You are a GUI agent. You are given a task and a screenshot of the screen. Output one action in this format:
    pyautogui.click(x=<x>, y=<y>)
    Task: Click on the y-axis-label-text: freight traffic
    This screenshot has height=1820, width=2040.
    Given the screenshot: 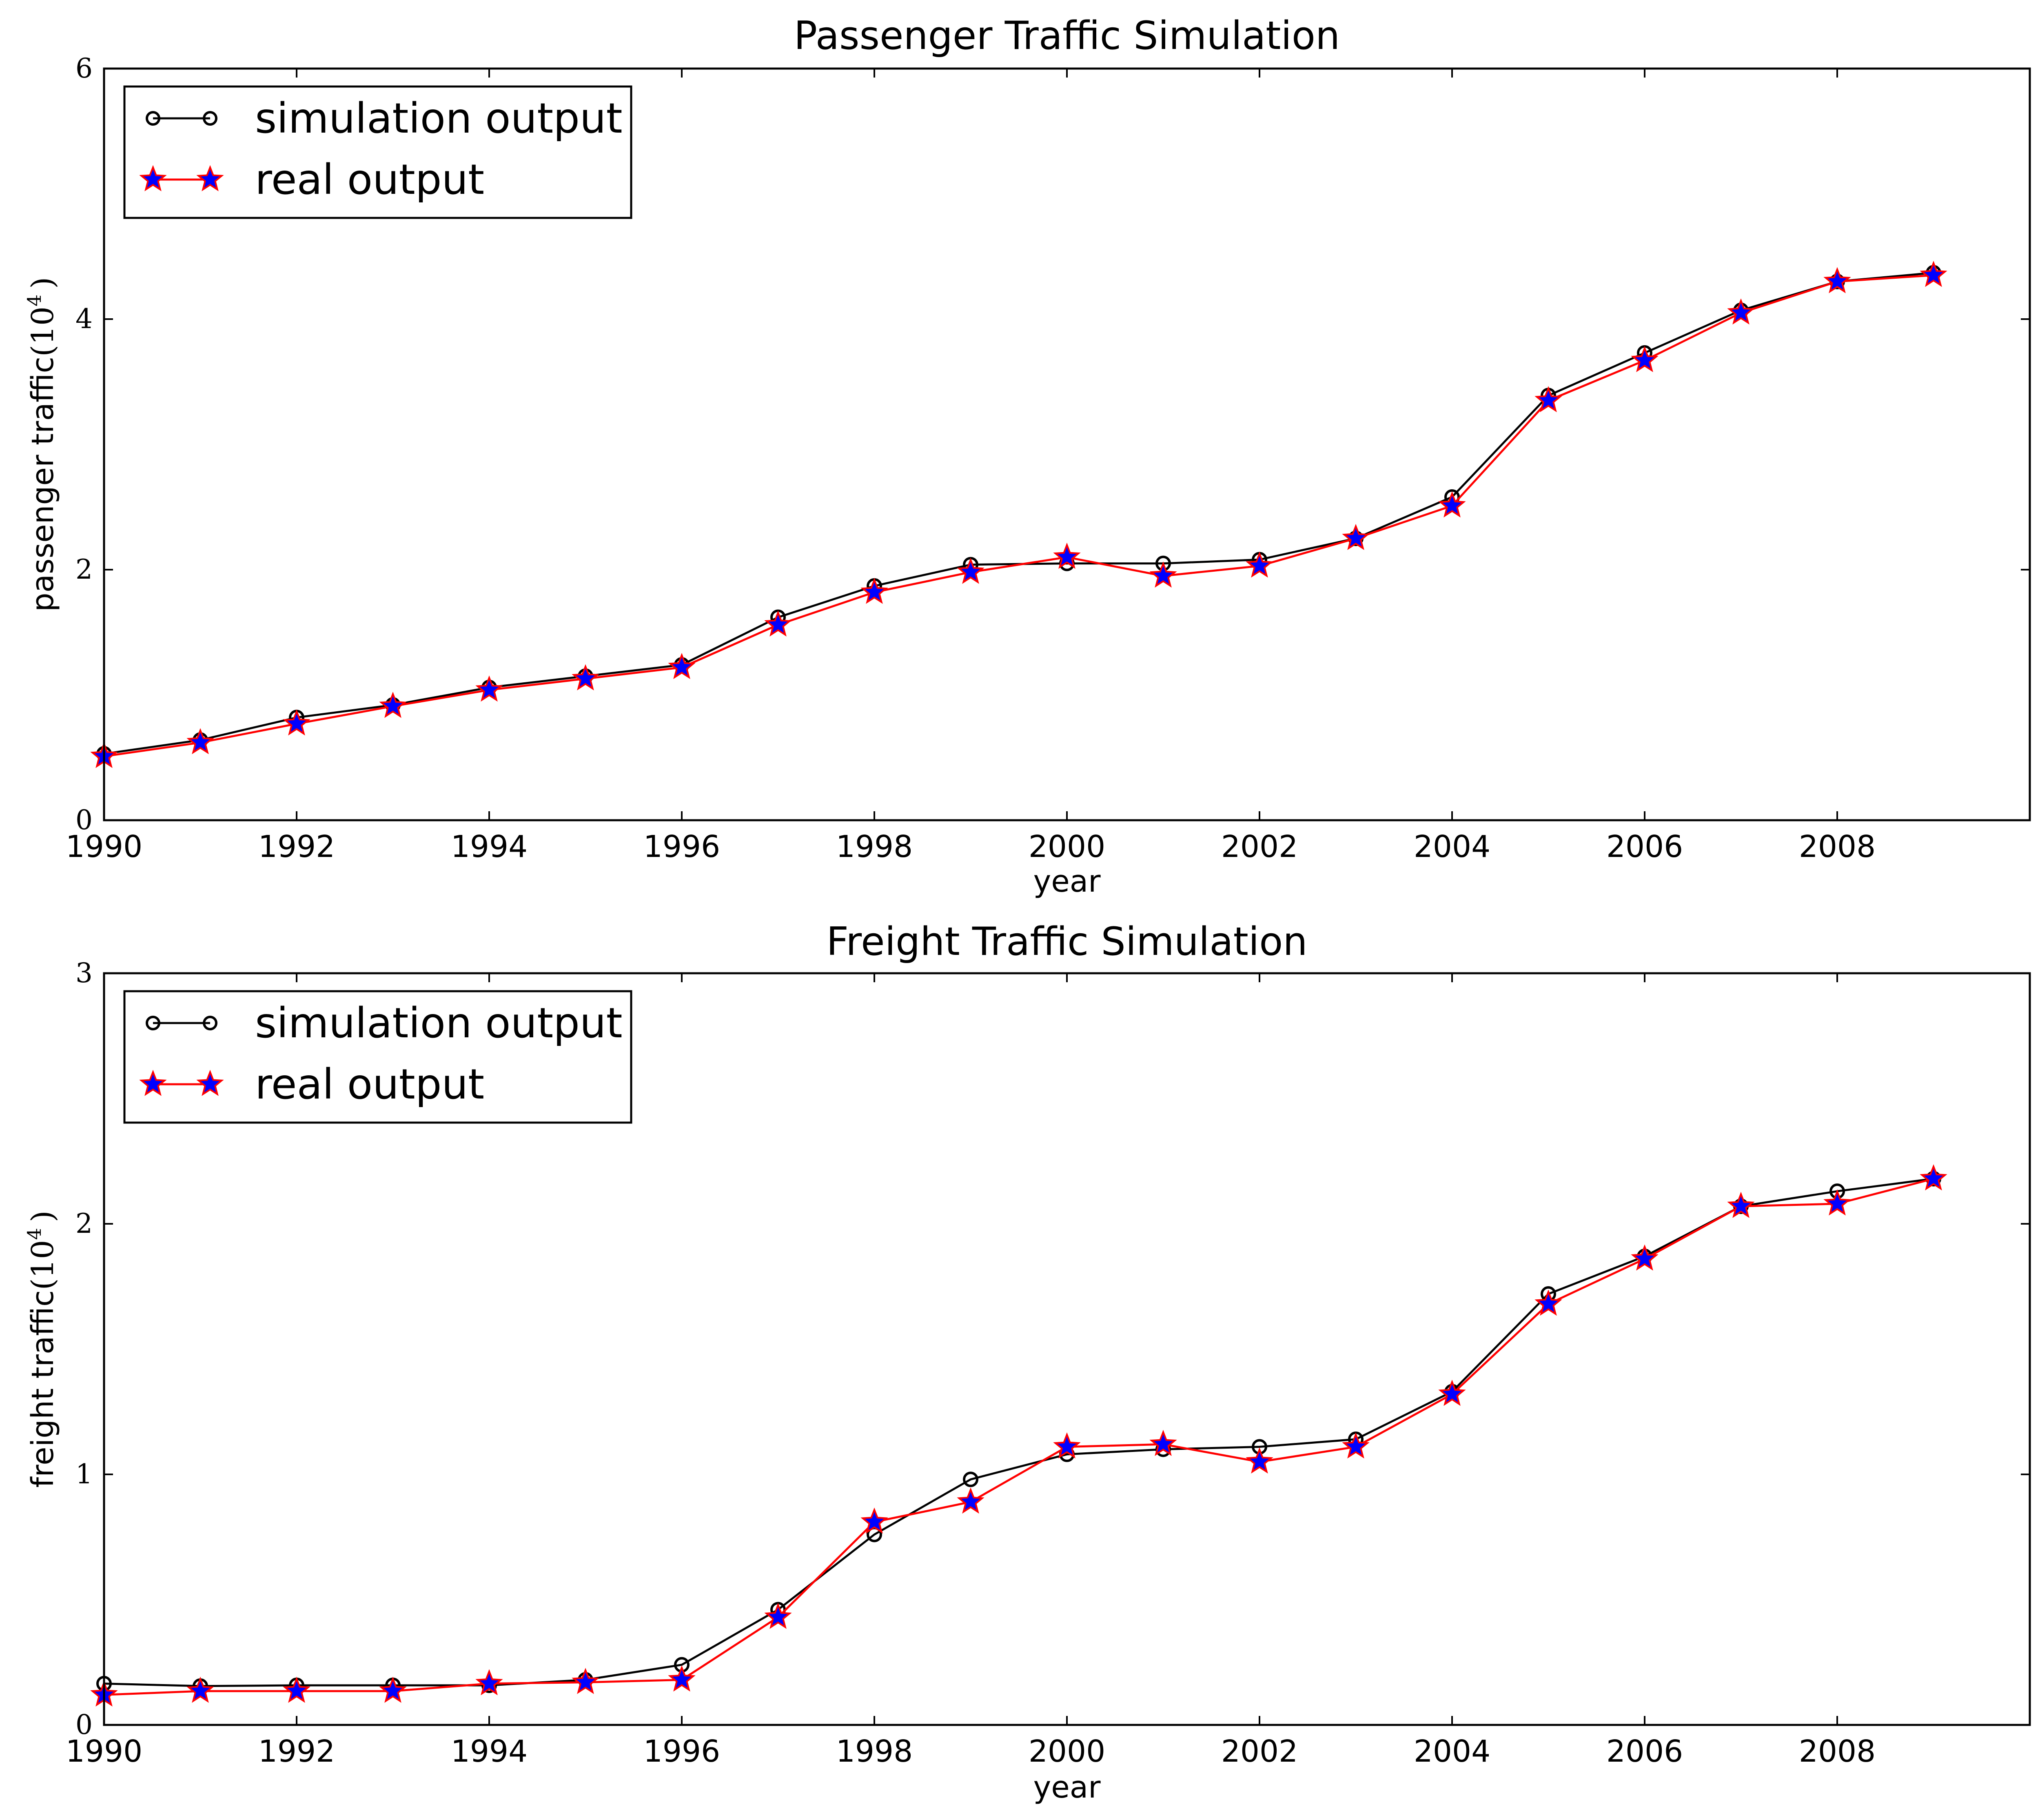 What is the action you would take?
    pyautogui.click(x=42, y=1388)
    